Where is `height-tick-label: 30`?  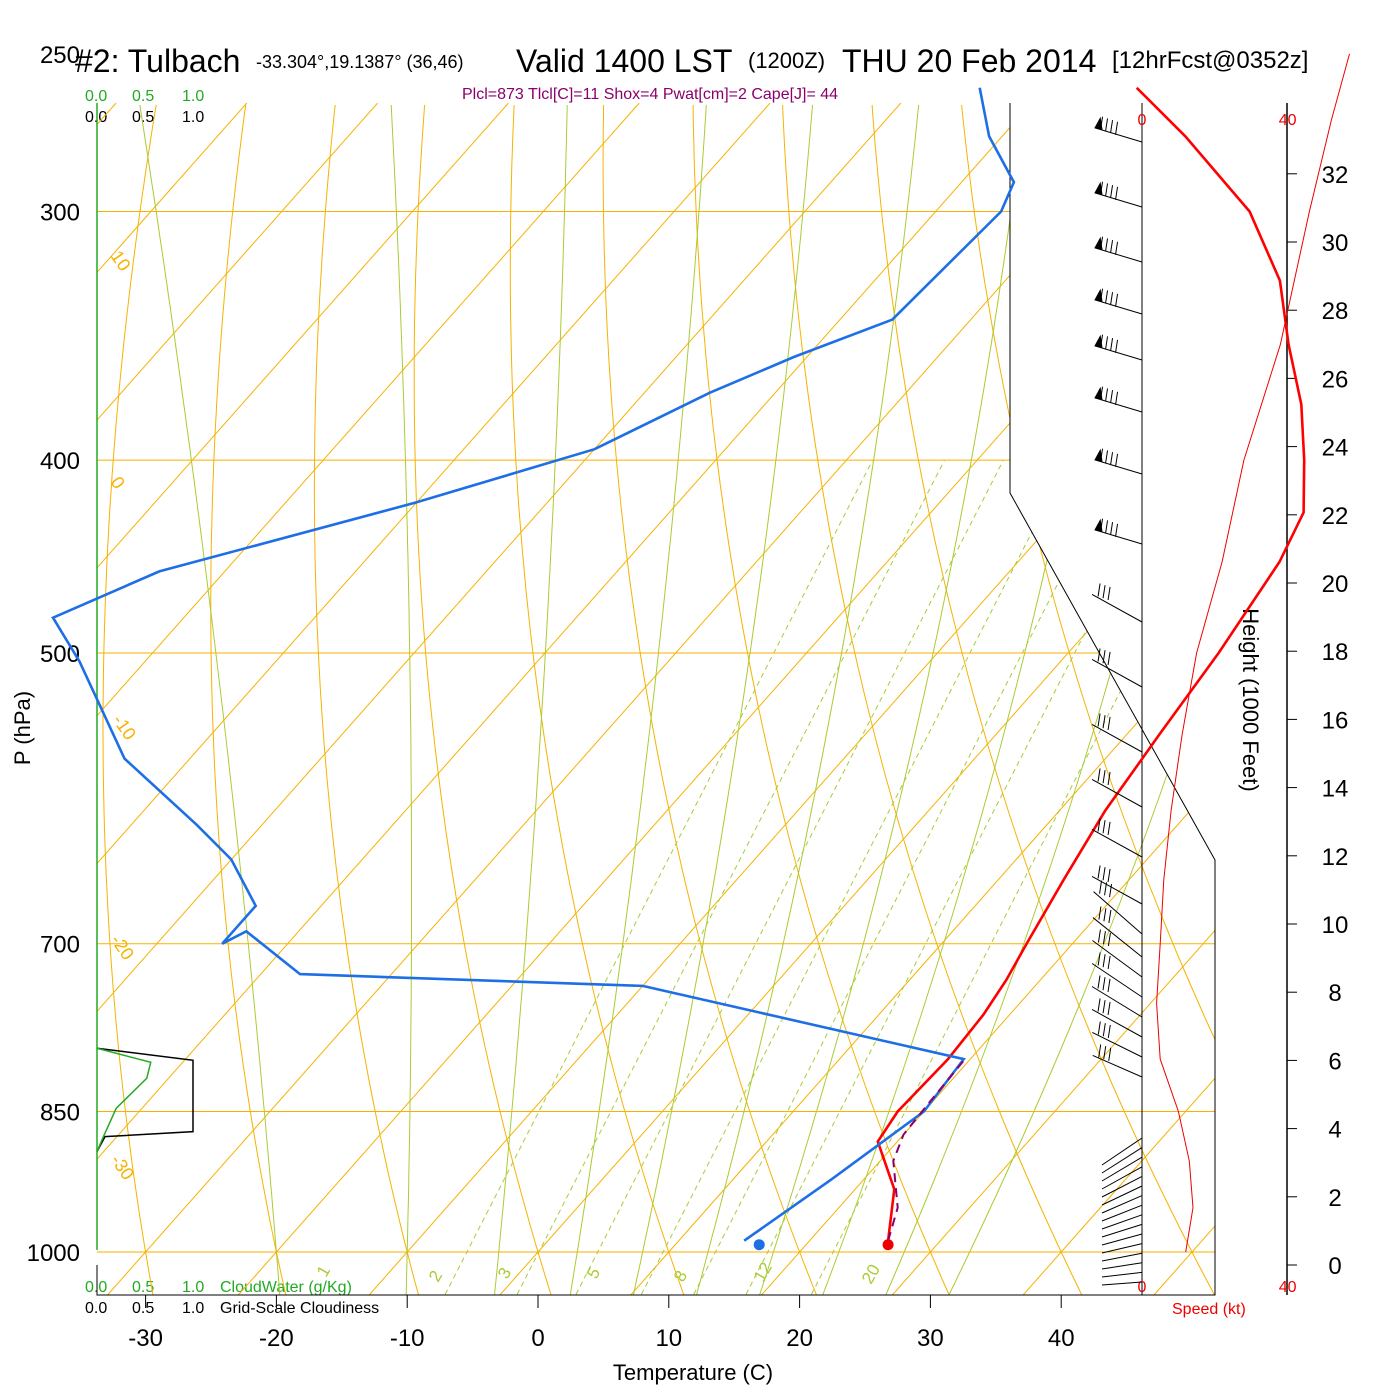 height-tick-label: 30 is located at coordinates (1335, 243).